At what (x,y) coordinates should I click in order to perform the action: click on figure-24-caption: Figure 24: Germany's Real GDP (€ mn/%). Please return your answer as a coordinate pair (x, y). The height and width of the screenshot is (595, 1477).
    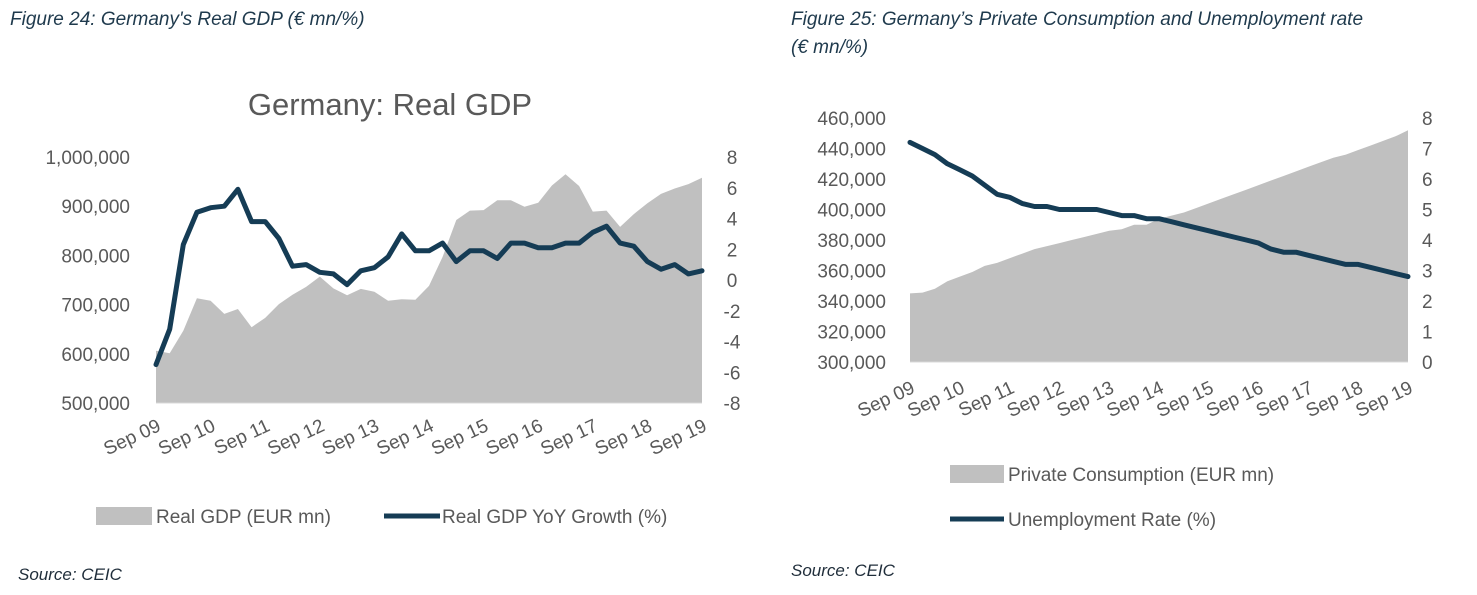
    Looking at the image, I should click on (187, 19).